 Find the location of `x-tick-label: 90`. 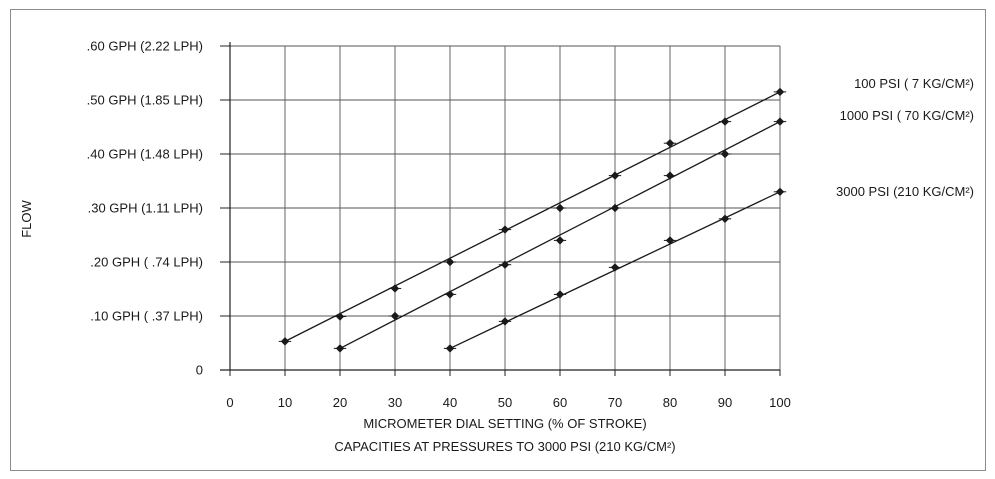

x-tick-label: 90 is located at coordinates (725, 402).